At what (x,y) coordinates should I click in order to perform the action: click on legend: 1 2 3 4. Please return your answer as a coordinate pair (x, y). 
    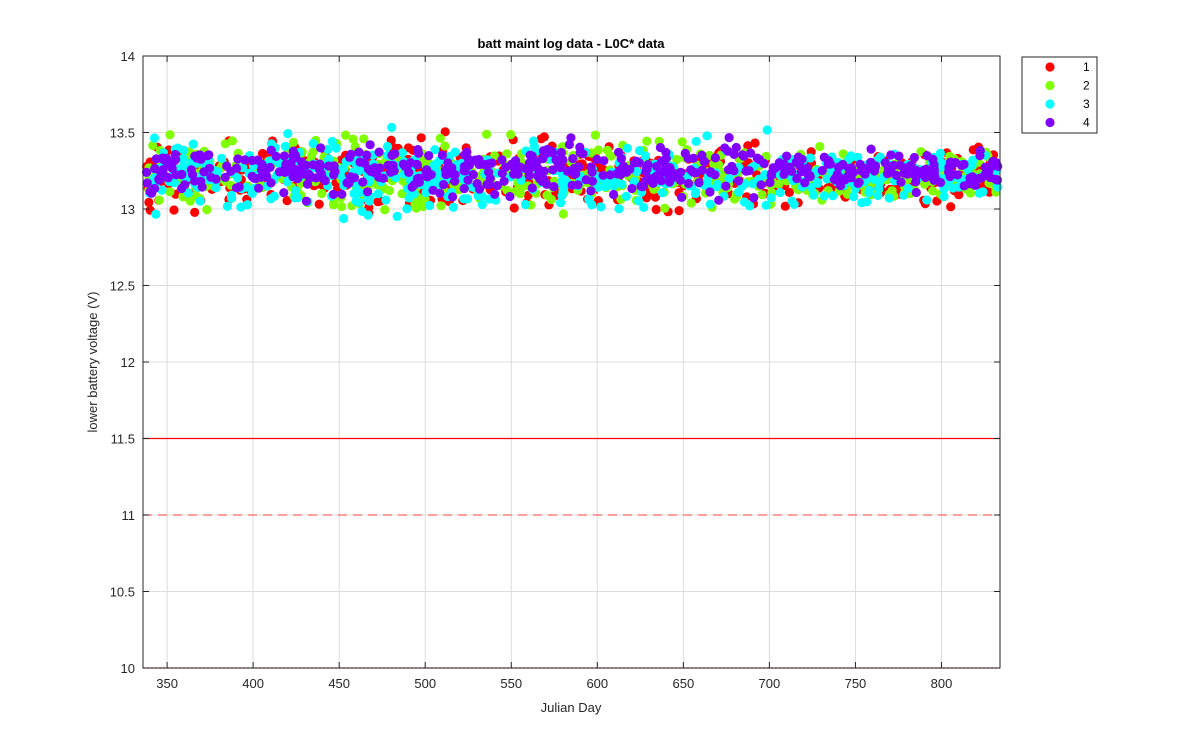
    Looking at the image, I should click on (1059, 95).